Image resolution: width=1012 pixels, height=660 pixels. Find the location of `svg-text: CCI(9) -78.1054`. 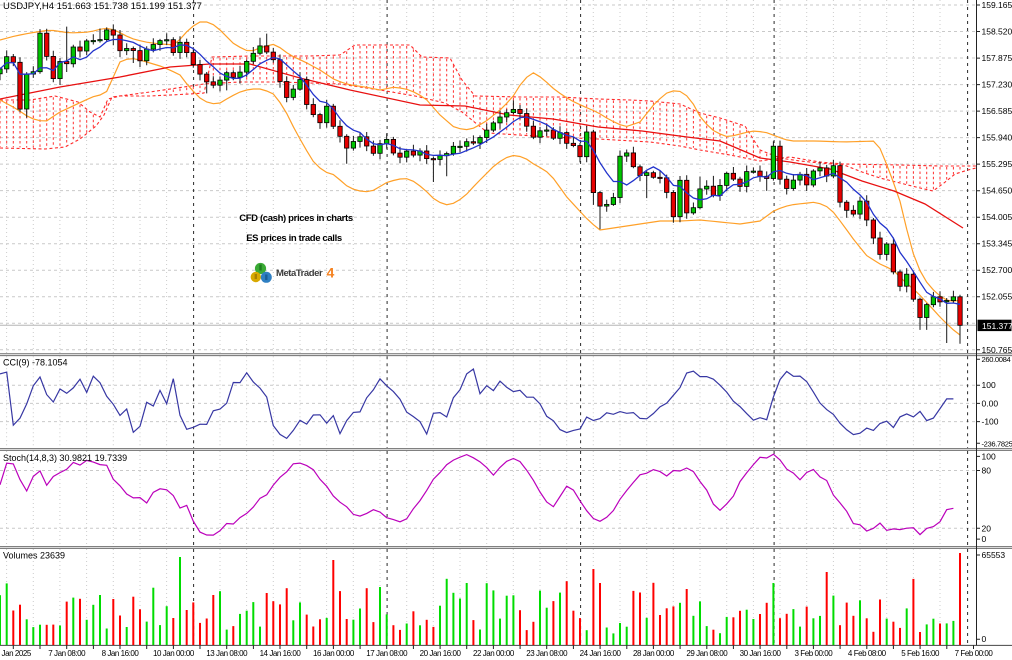

svg-text: CCI(9) -78.1054 is located at coordinates (35, 363).